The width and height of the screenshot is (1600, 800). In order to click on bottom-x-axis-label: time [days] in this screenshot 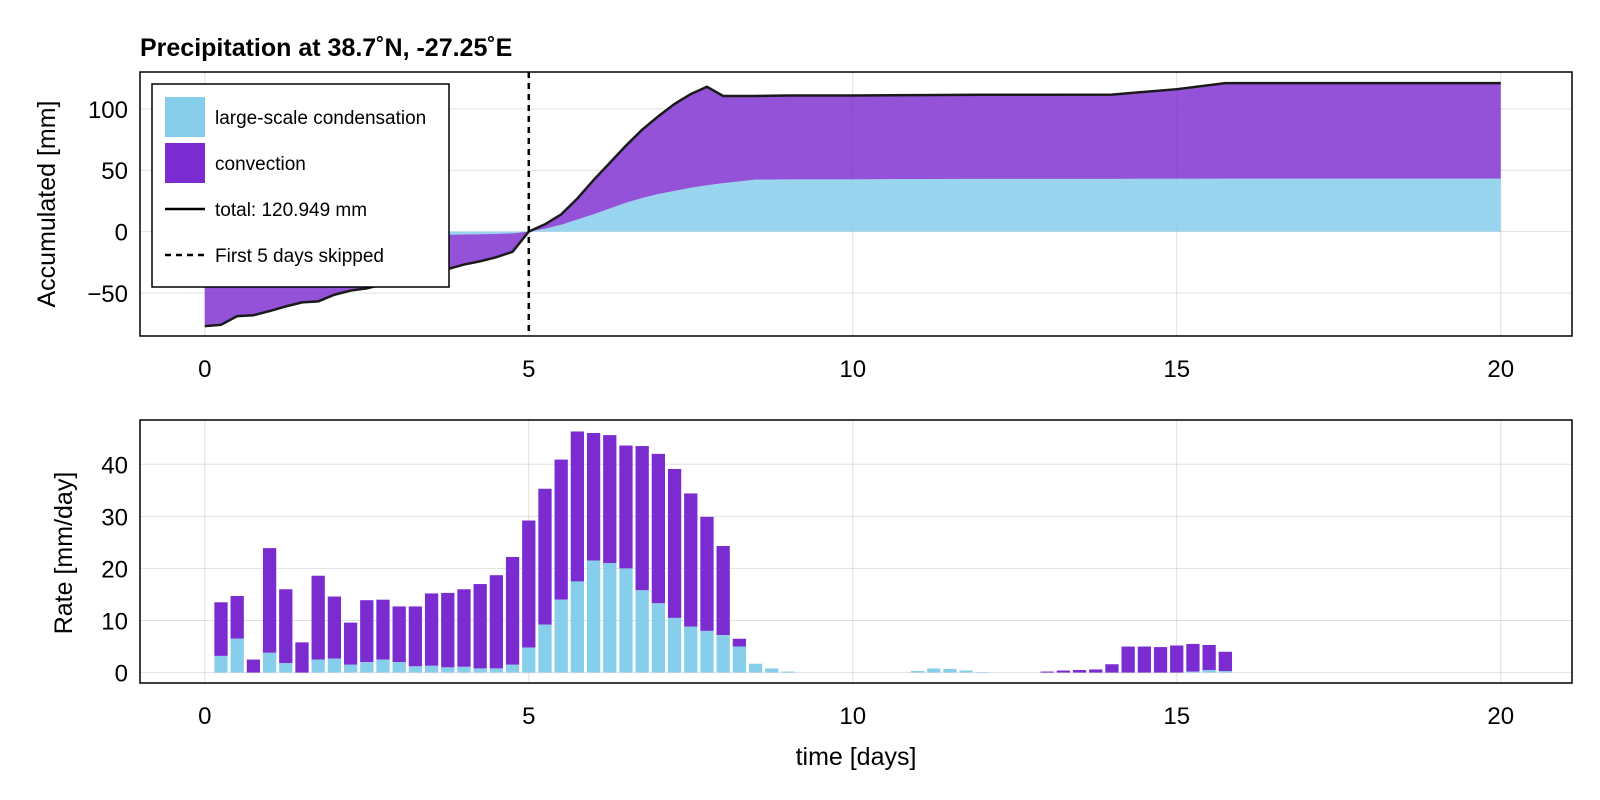, I will do `click(856, 757)`.